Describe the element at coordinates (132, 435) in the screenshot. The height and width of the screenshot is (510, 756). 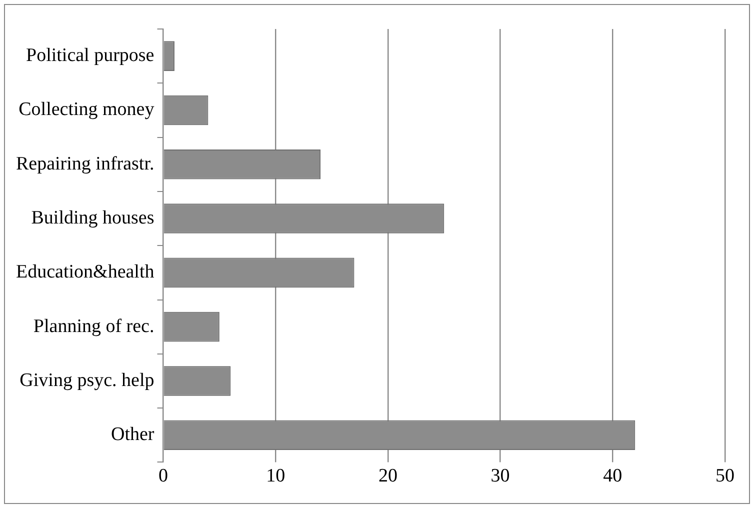
I see `y-tick-label: Other` at that location.